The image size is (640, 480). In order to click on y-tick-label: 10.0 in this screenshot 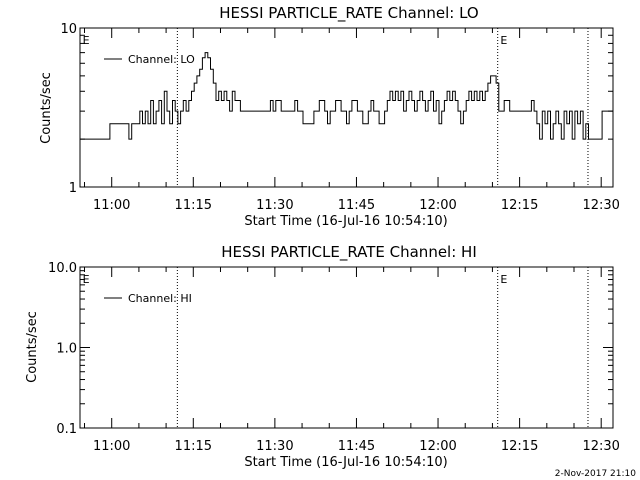, I will do `click(62, 268)`.